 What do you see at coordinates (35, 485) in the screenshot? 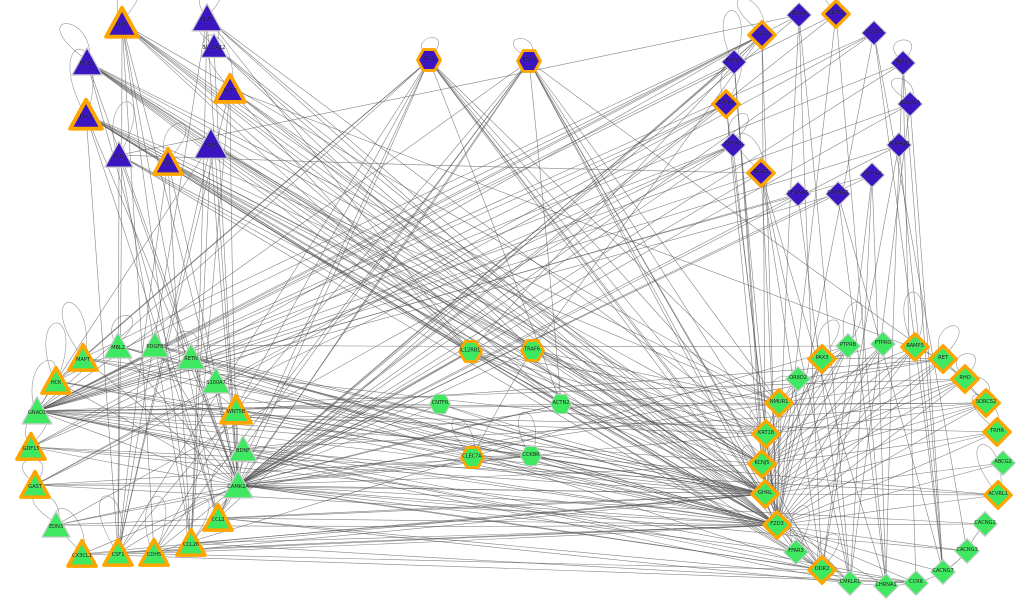
I see `node-gast: GAST` at bounding box center [35, 485].